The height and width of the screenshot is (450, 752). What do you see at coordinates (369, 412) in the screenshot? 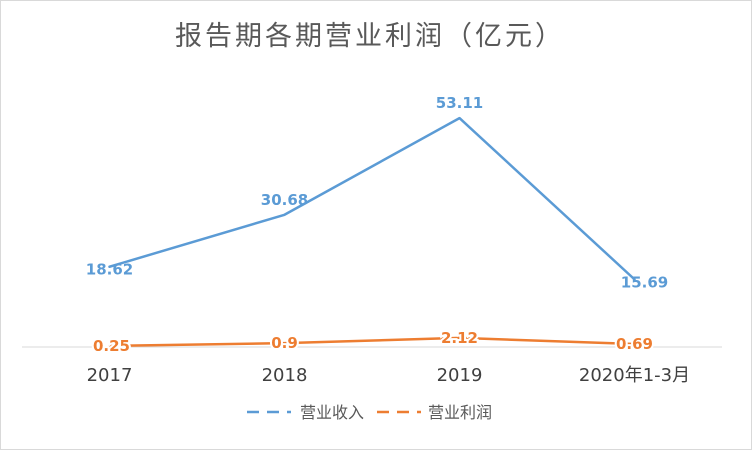
I see `legend: 营业收入 营业利润` at bounding box center [369, 412].